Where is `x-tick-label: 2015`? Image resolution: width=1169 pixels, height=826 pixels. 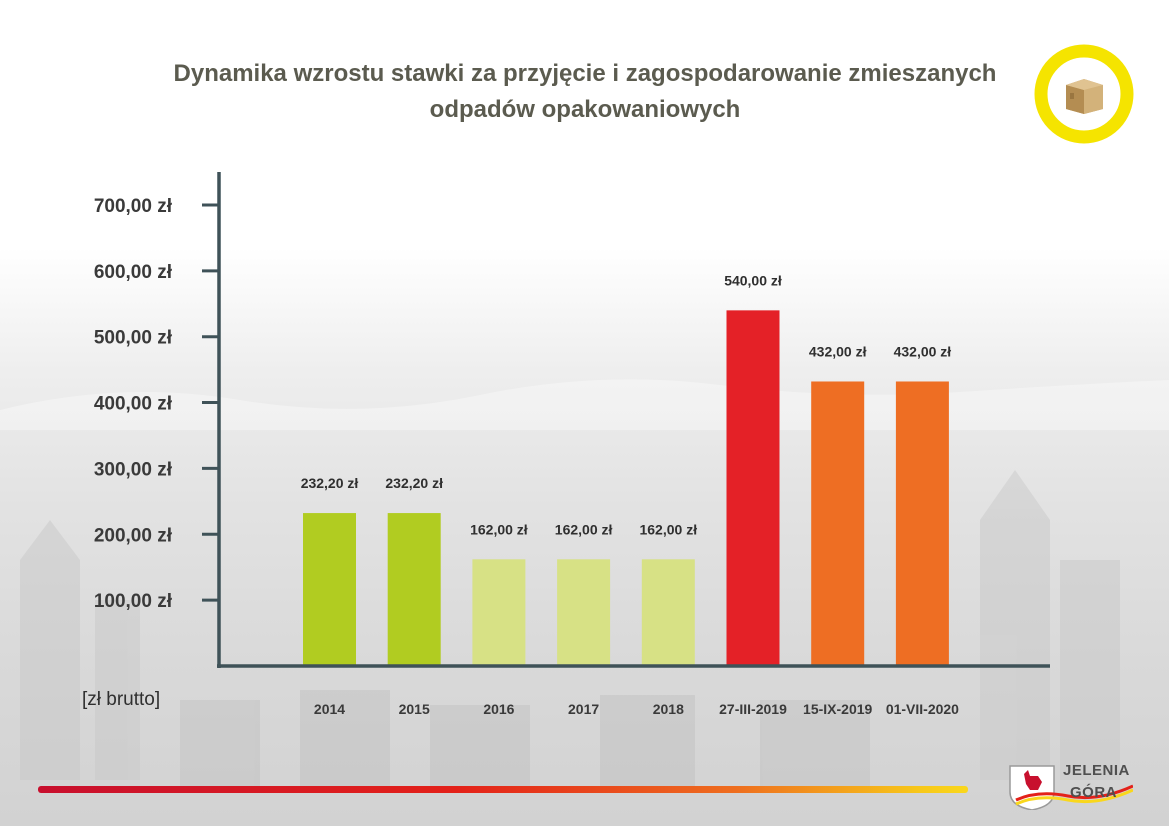
x-tick-label: 2015 is located at coordinates (414, 709).